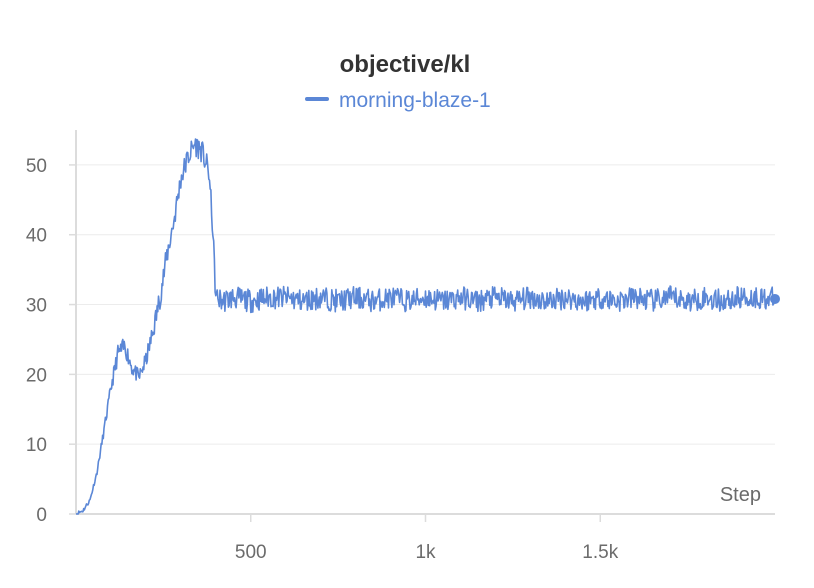 Image resolution: width=814 pixels, height=588 pixels. What do you see at coordinates (36, 236) in the screenshot?
I see `y-tick-label: 40` at bounding box center [36, 236].